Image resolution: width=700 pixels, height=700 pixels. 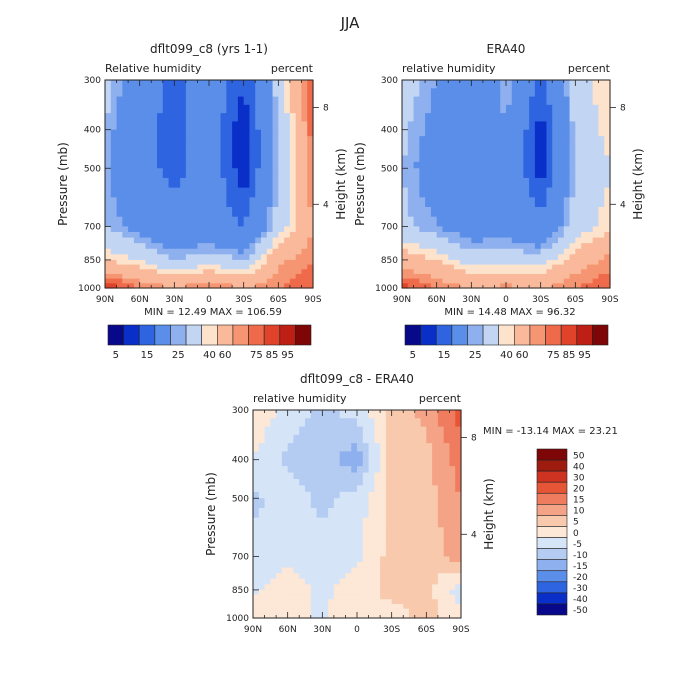 What do you see at coordinates (575, 300) in the screenshot?
I see `x-tick-label: 60S` at bounding box center [575, 300].